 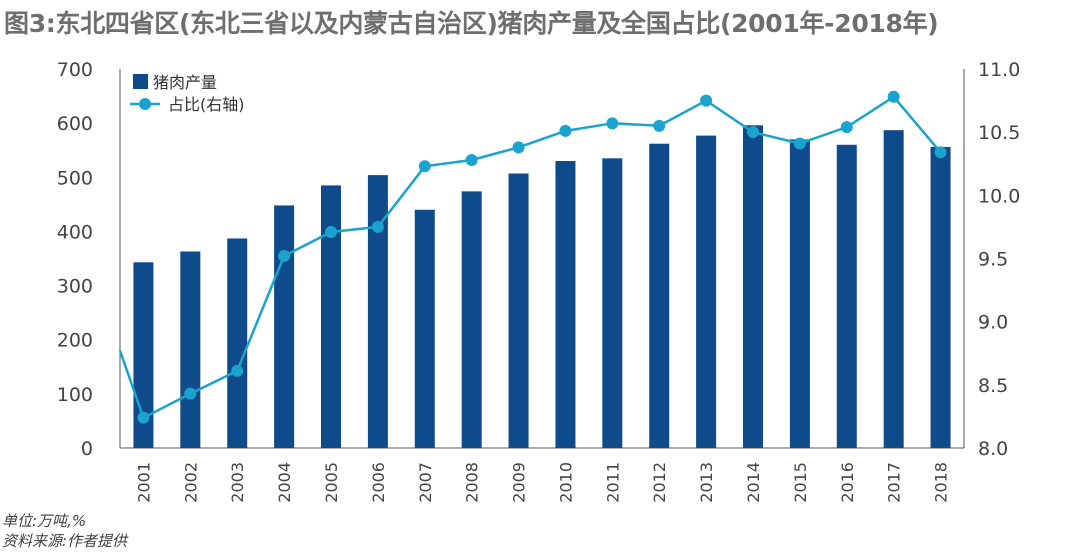 I want to click on x-tick-label: 2004, so click(x=284, y=482).